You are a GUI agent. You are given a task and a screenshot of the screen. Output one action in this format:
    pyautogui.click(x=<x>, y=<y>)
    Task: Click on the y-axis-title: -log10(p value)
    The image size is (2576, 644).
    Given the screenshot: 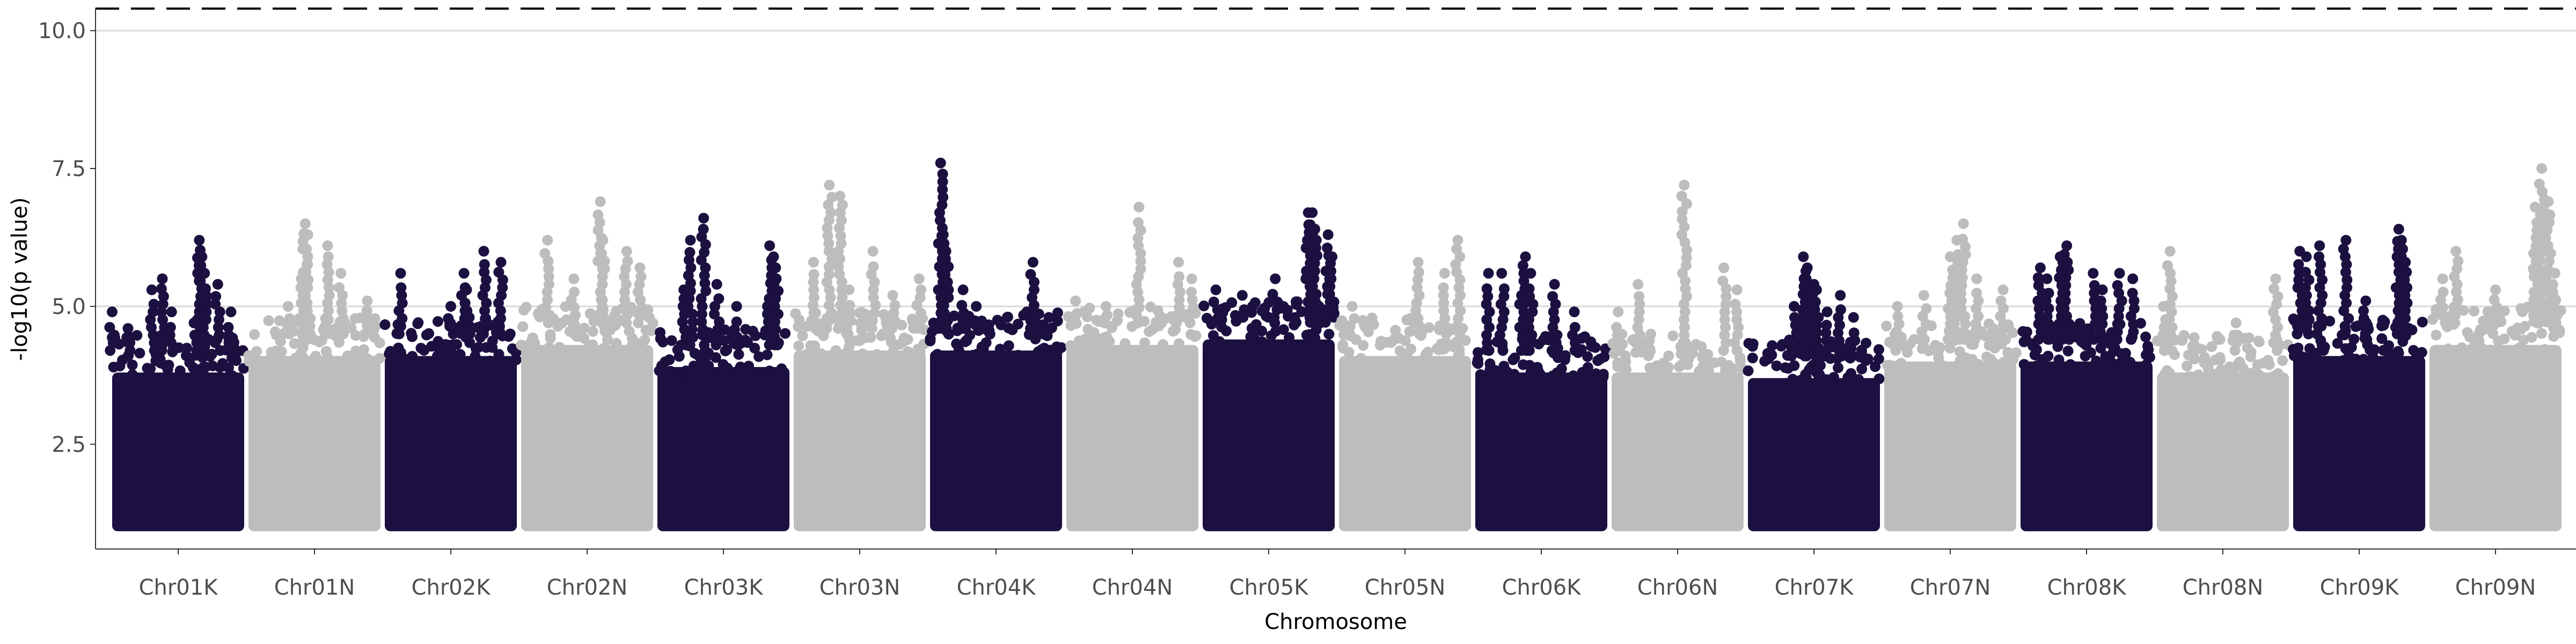 What is the action you would take?
    pyautogui.click(x=20, y=279)
    